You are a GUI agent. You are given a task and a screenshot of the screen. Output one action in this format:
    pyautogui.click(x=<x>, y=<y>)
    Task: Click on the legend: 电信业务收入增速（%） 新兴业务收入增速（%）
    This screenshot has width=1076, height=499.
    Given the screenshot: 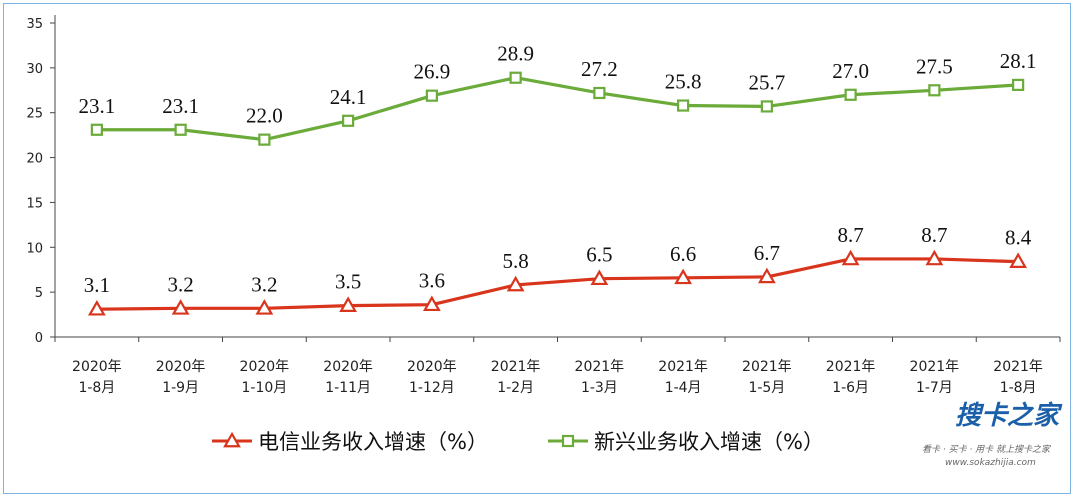 What is the action you would take?
    pyautogui.click(x=518, y=442)
    